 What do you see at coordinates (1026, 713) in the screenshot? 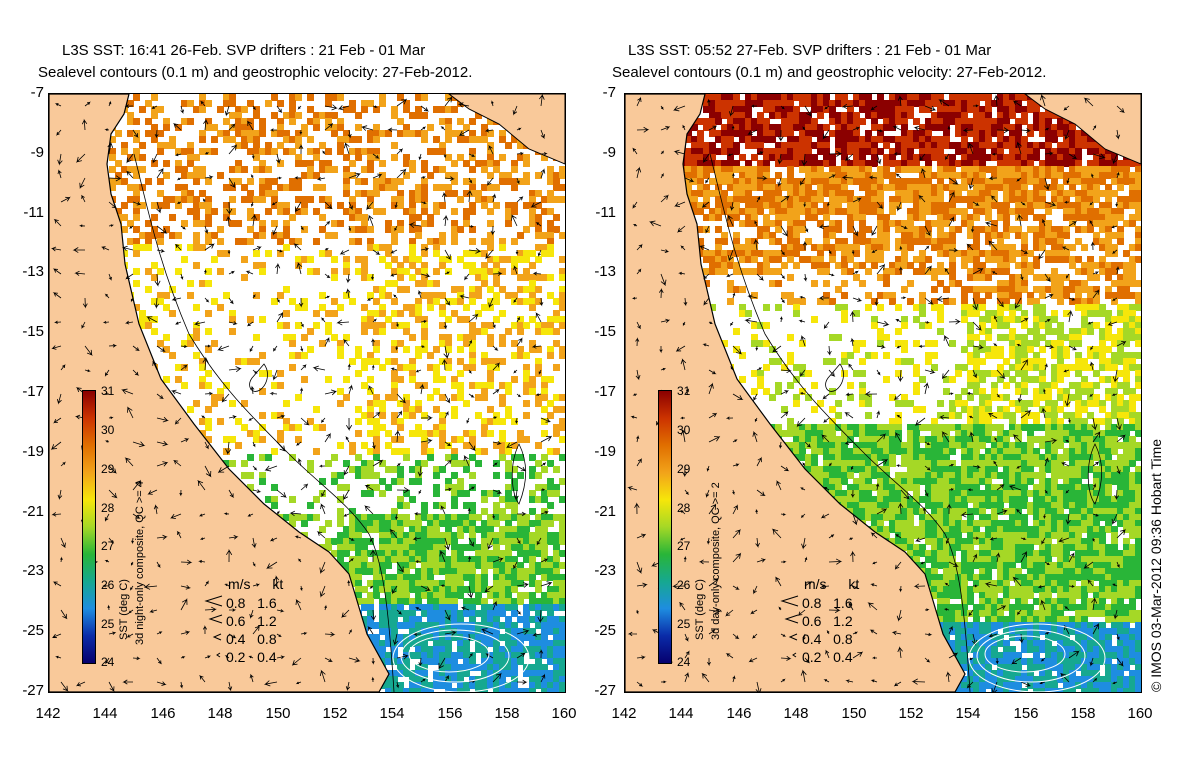
I see `right-x-tick: 156` at bounding box center [1026, 713].